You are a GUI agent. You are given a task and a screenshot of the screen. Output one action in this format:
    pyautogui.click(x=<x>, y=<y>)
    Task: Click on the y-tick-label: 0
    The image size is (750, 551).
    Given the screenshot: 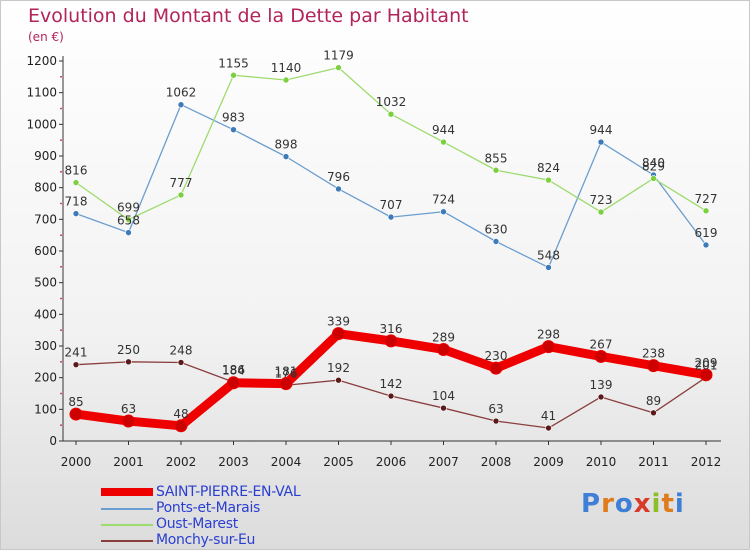 What is the action you would take?
    pyautogui.click(x=53, y=441)
    